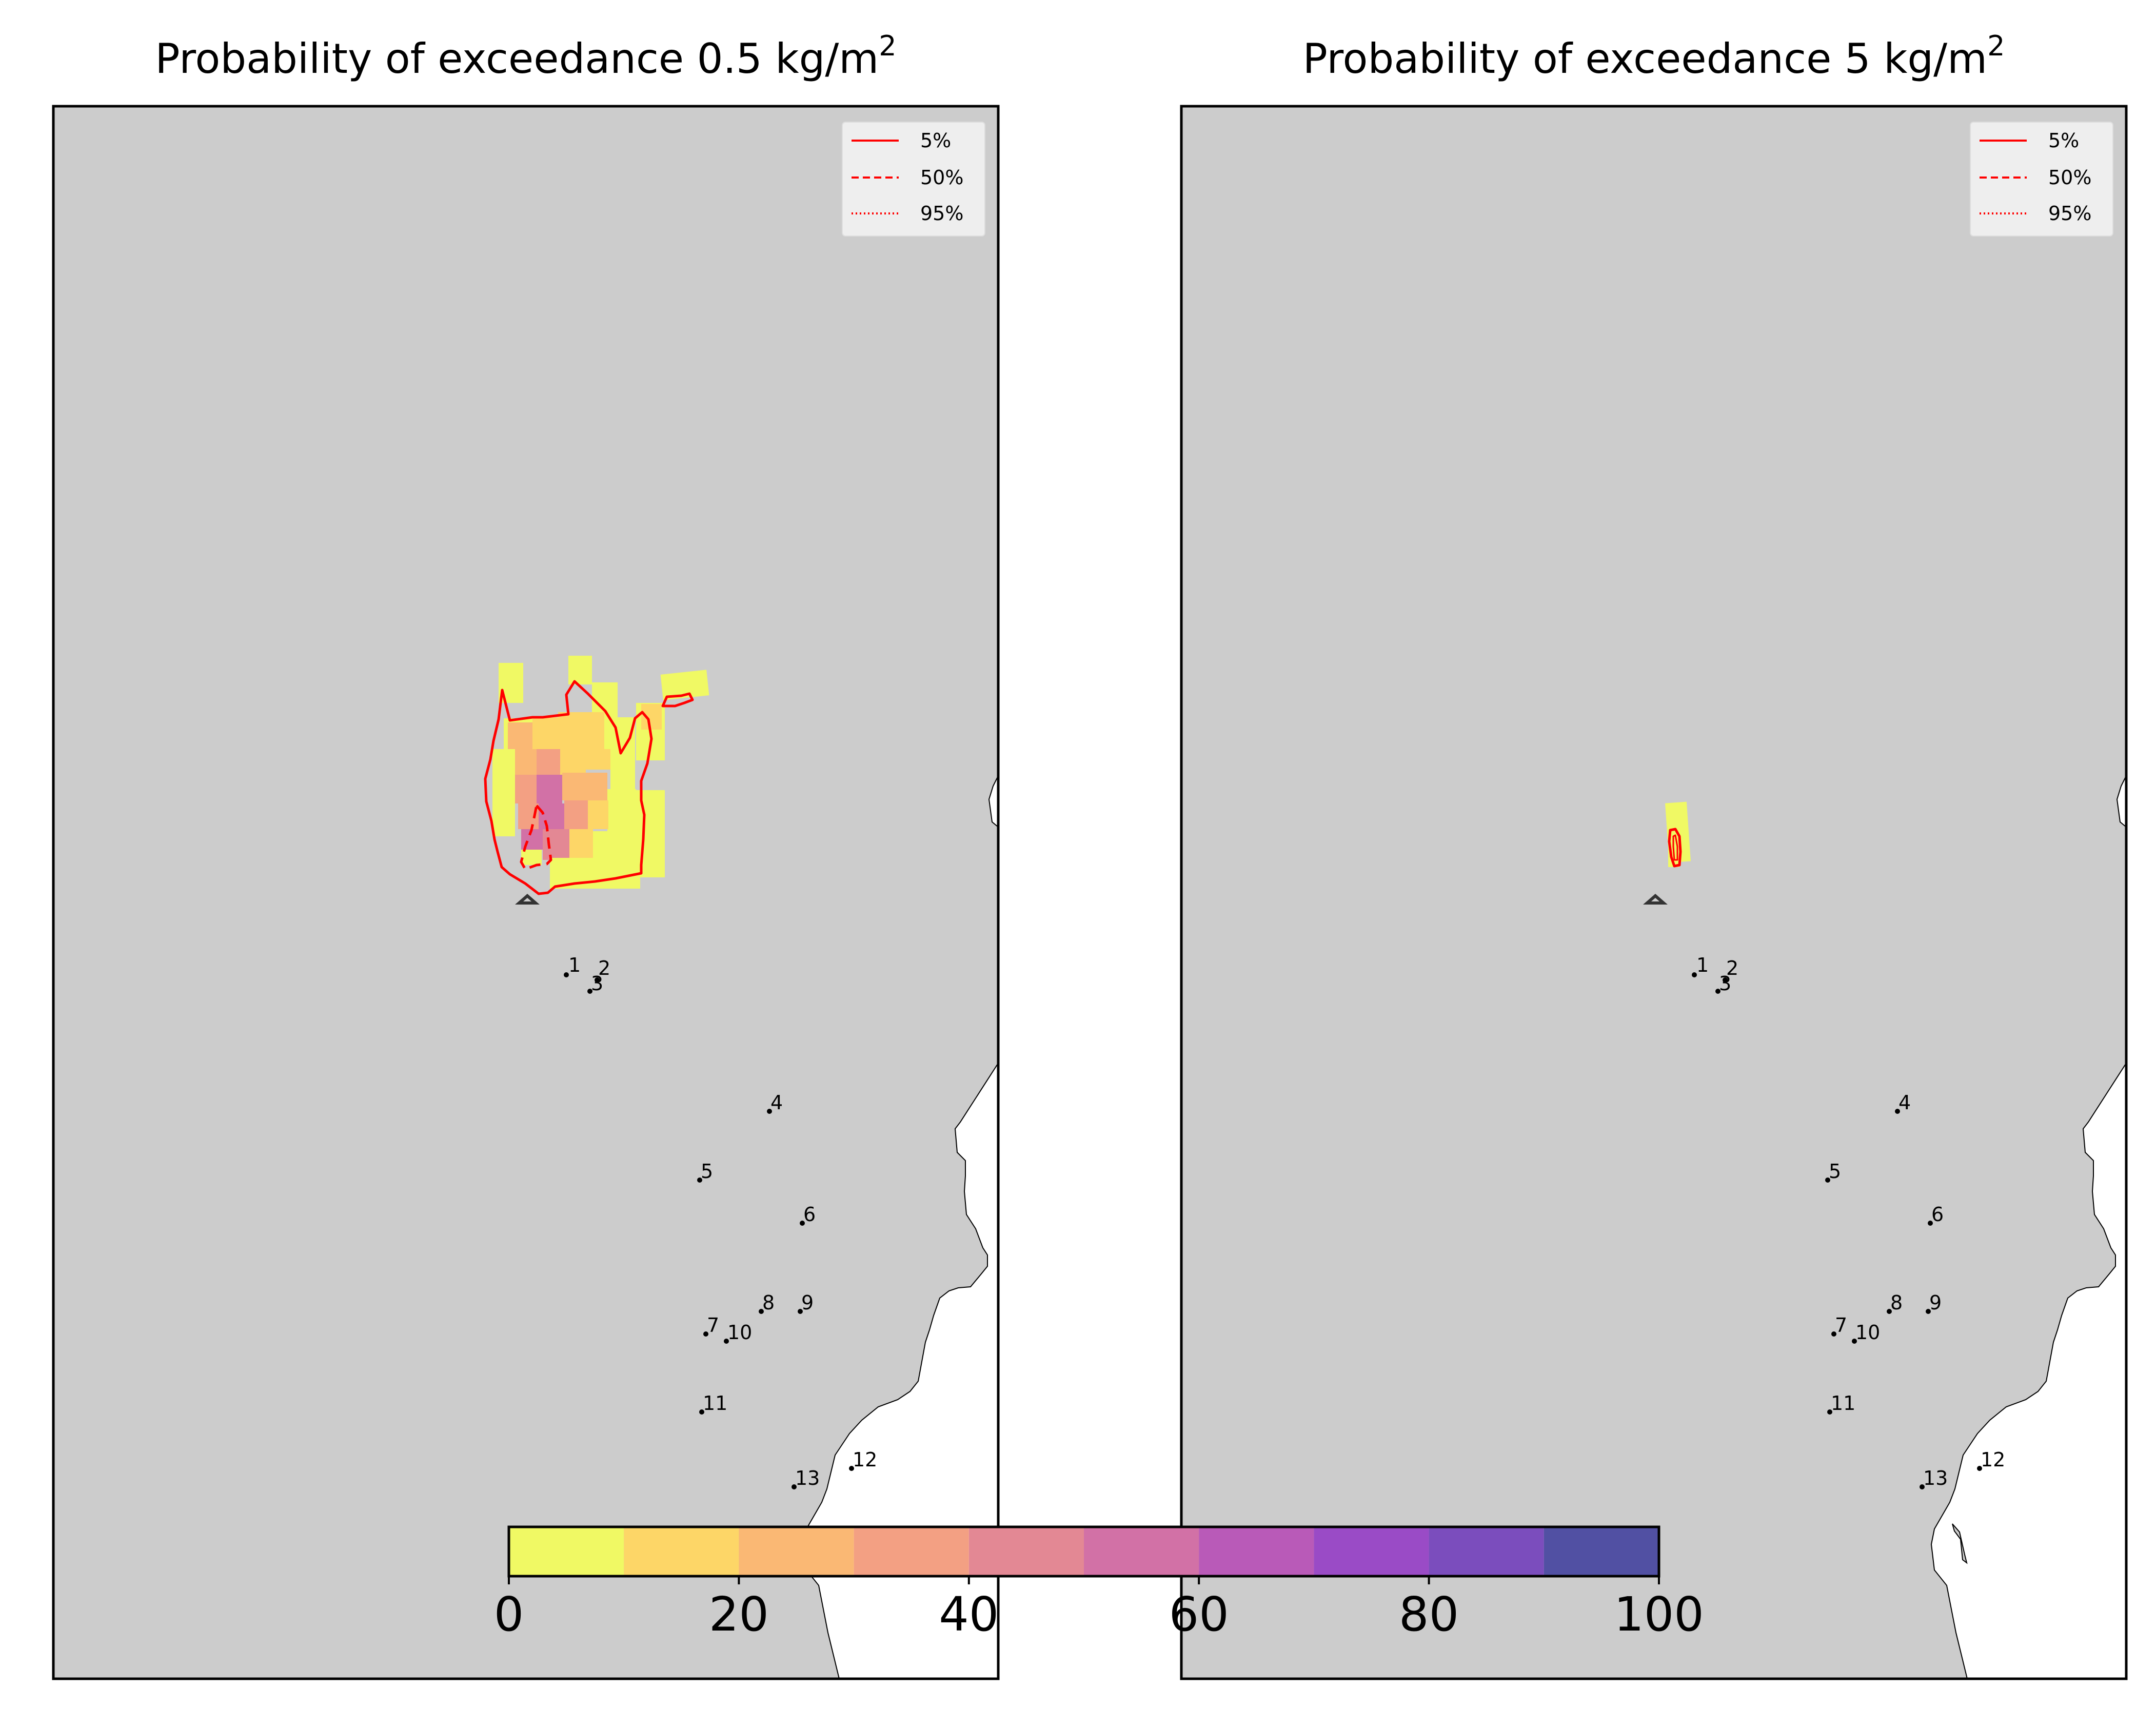 The height and width of the screenshot is (1727, 2156). I want to click on panel-b-title: Probability of exceedance 5 kg/m2, so click(1654, 56).